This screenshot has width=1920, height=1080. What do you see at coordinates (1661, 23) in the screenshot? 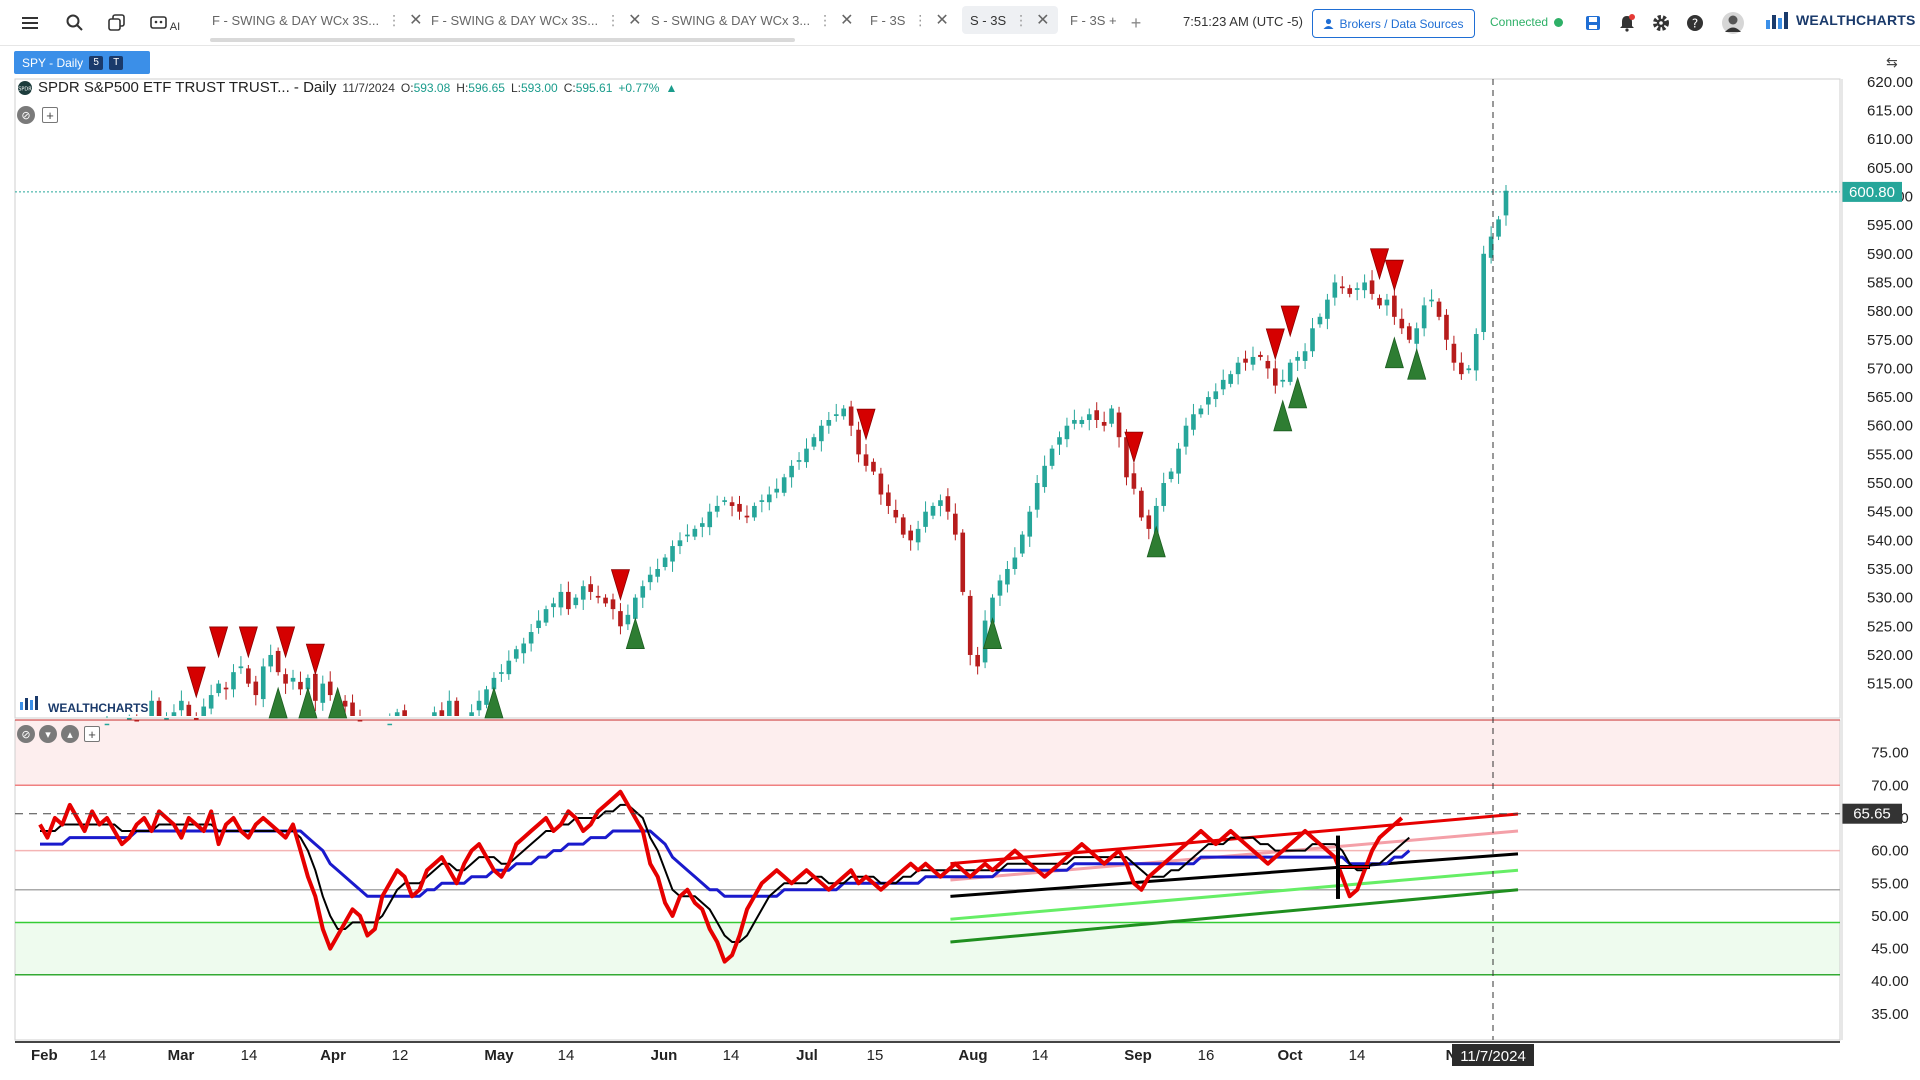
I see `gear-icon` at bounding box center [1661, 23].